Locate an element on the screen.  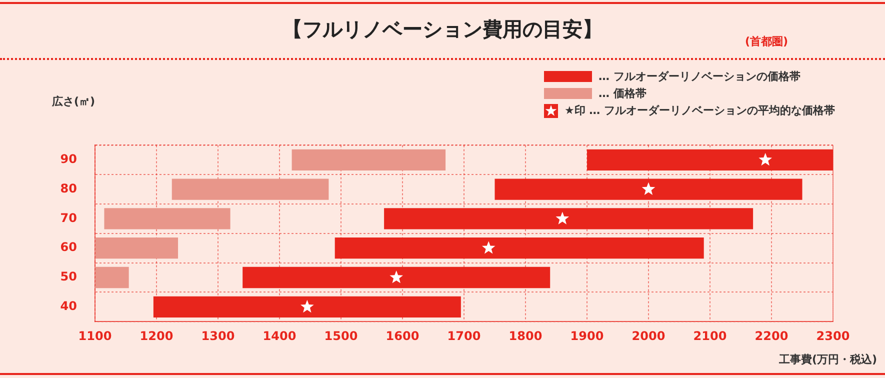
y-tick-label: 80 is located at coordinates (68, 188).